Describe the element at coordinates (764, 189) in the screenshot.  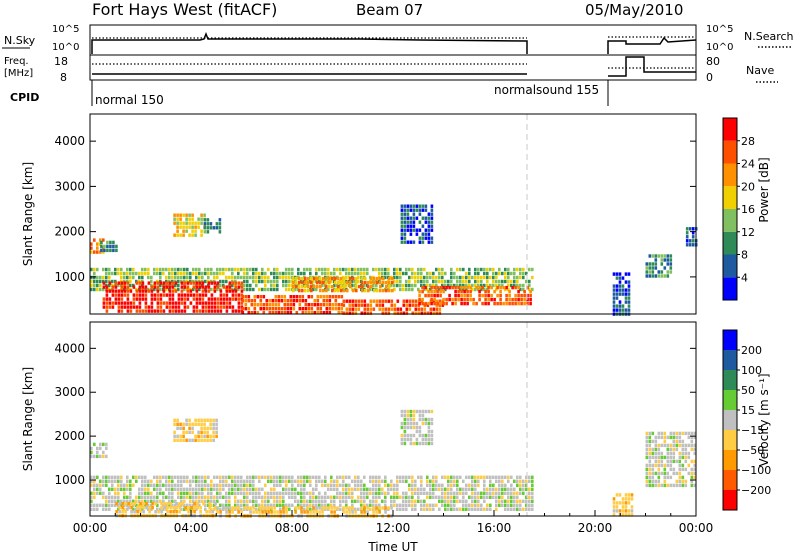
I see `power-colorbar-label: Power [dB]` at that location.